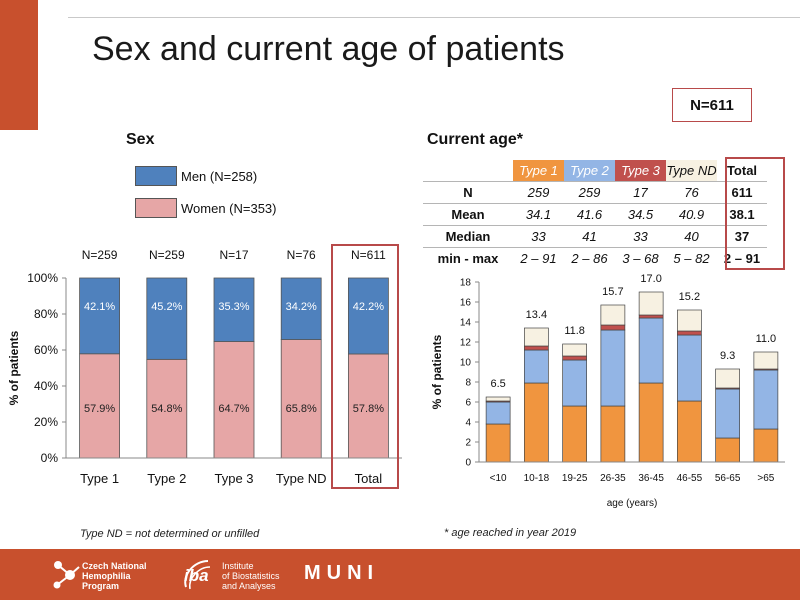 The image size is (800, 600). Describe the element at coordinates (640, 214) in the screenshot. I see `table-cell: 34.5` at that location.